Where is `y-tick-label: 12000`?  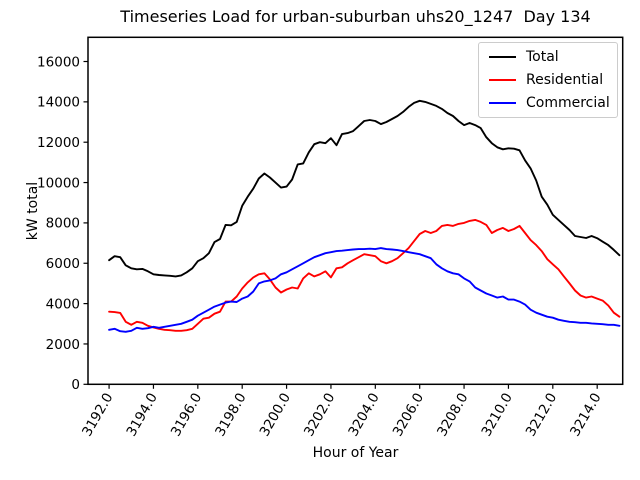
y-tick-label: 12000 is located at coordinates (58, 143).